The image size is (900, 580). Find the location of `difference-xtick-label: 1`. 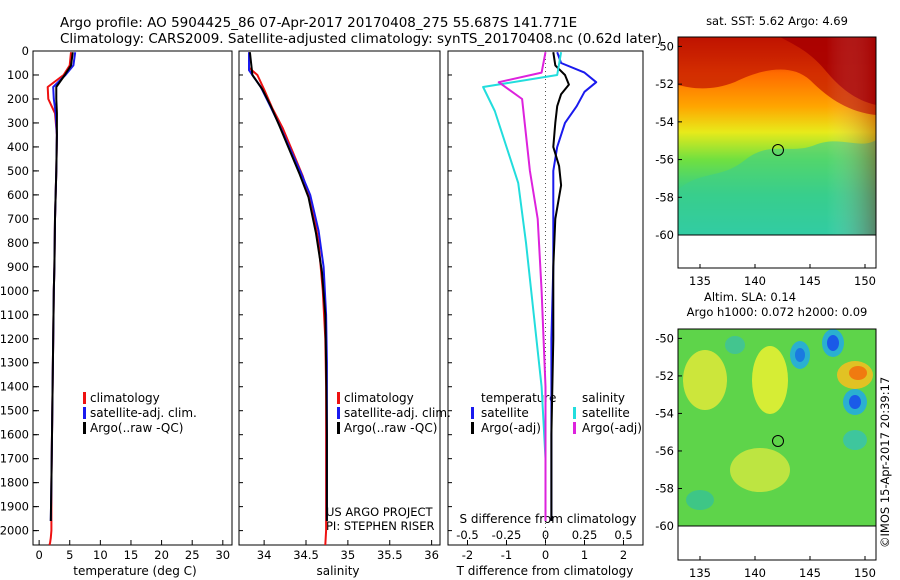

difference-xtick-label: 1 is located at coordinates (584, 555).